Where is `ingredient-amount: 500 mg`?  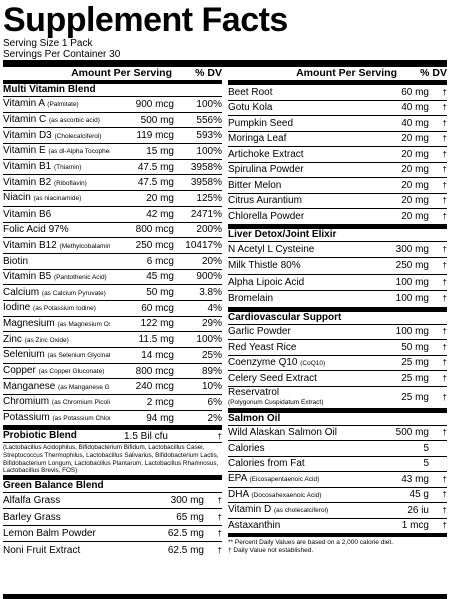
ingredient-amount: 500 mg is located at coordinates (412, 433).